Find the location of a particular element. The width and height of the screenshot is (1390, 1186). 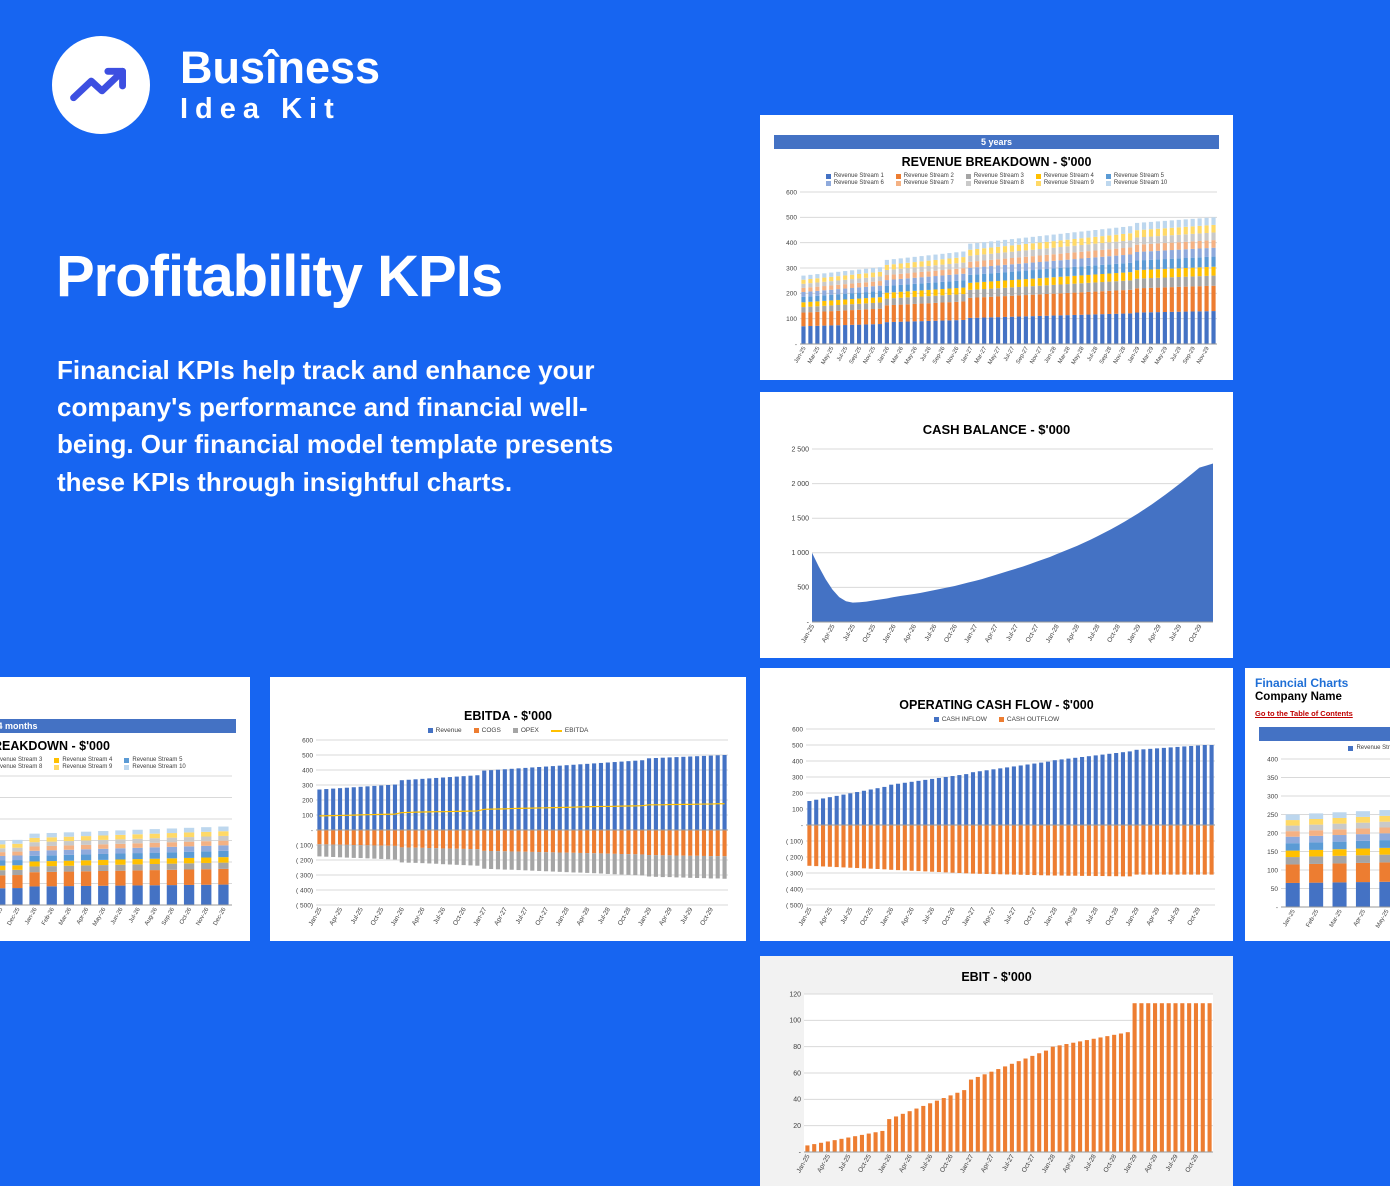

svg-text: Mar-28 is located at coordinates (1064, 355).